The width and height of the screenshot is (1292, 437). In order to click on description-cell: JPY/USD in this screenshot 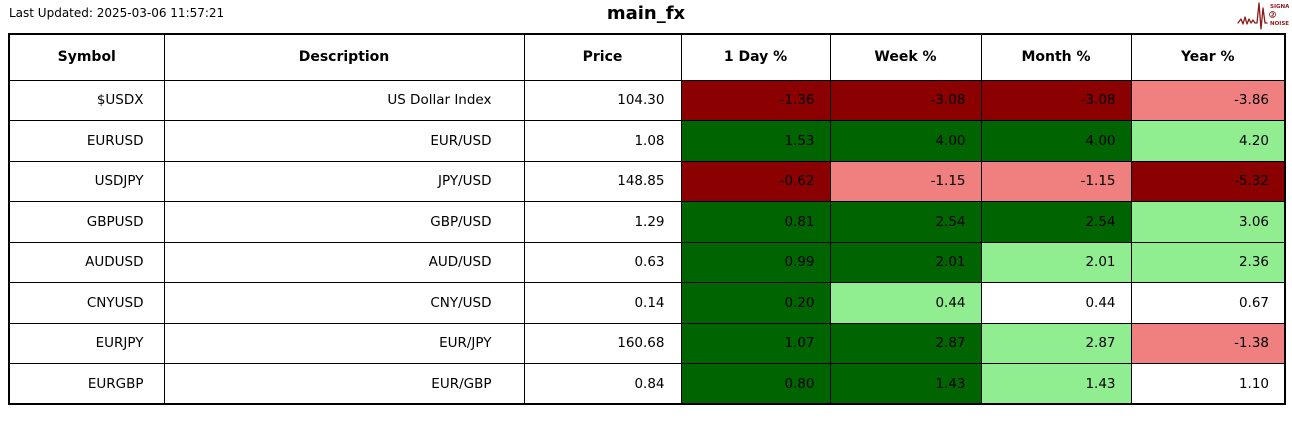, I will do `click(344, 181)`.